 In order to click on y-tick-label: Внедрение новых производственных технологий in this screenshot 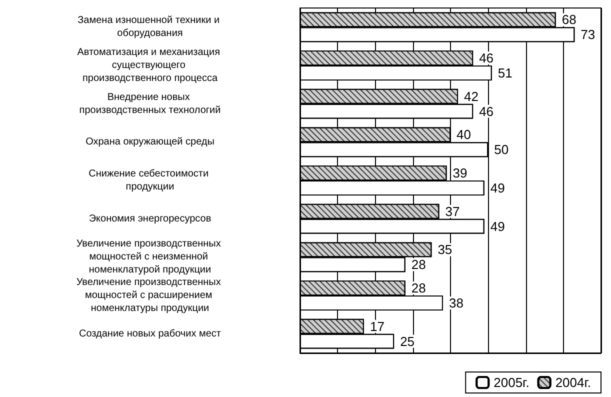, I will do `click(150, 104)`.